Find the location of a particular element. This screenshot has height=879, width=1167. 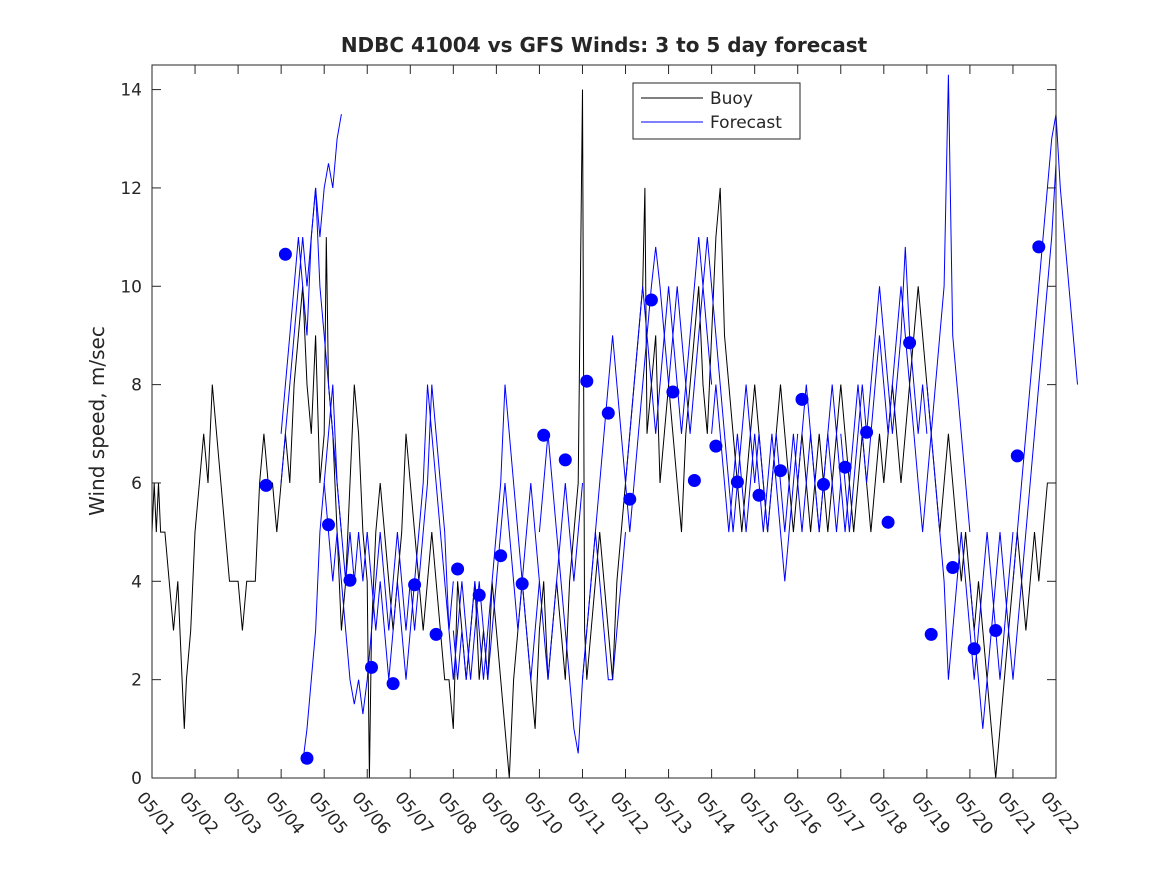

x-tick-label: 05/17 is located at coordinates (844, 813).